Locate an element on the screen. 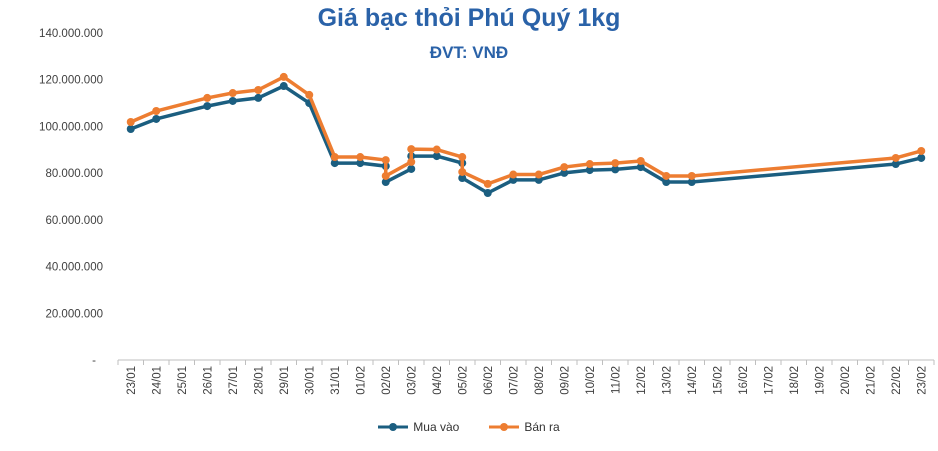 Image resolution: width=938 pixels, height=451 pixels. y-tick-label: - is located at coordinates (94, 361).